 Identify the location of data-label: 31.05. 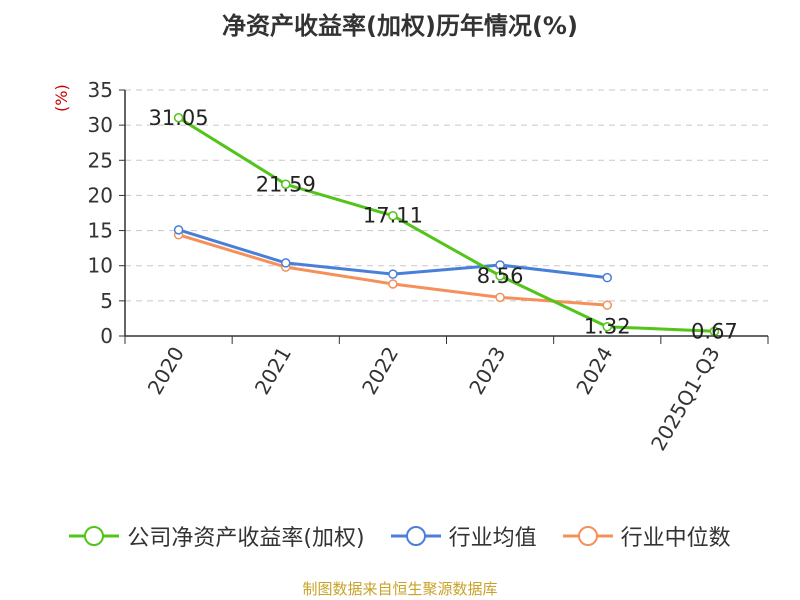
(179, 118).